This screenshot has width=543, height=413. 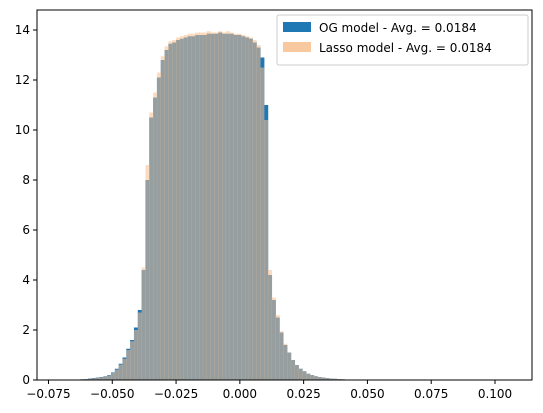 What do you see at coordinates (26, 380) in the screenshot?
I see `y-tick-label-0: 0` at bounding box center [26, 380].